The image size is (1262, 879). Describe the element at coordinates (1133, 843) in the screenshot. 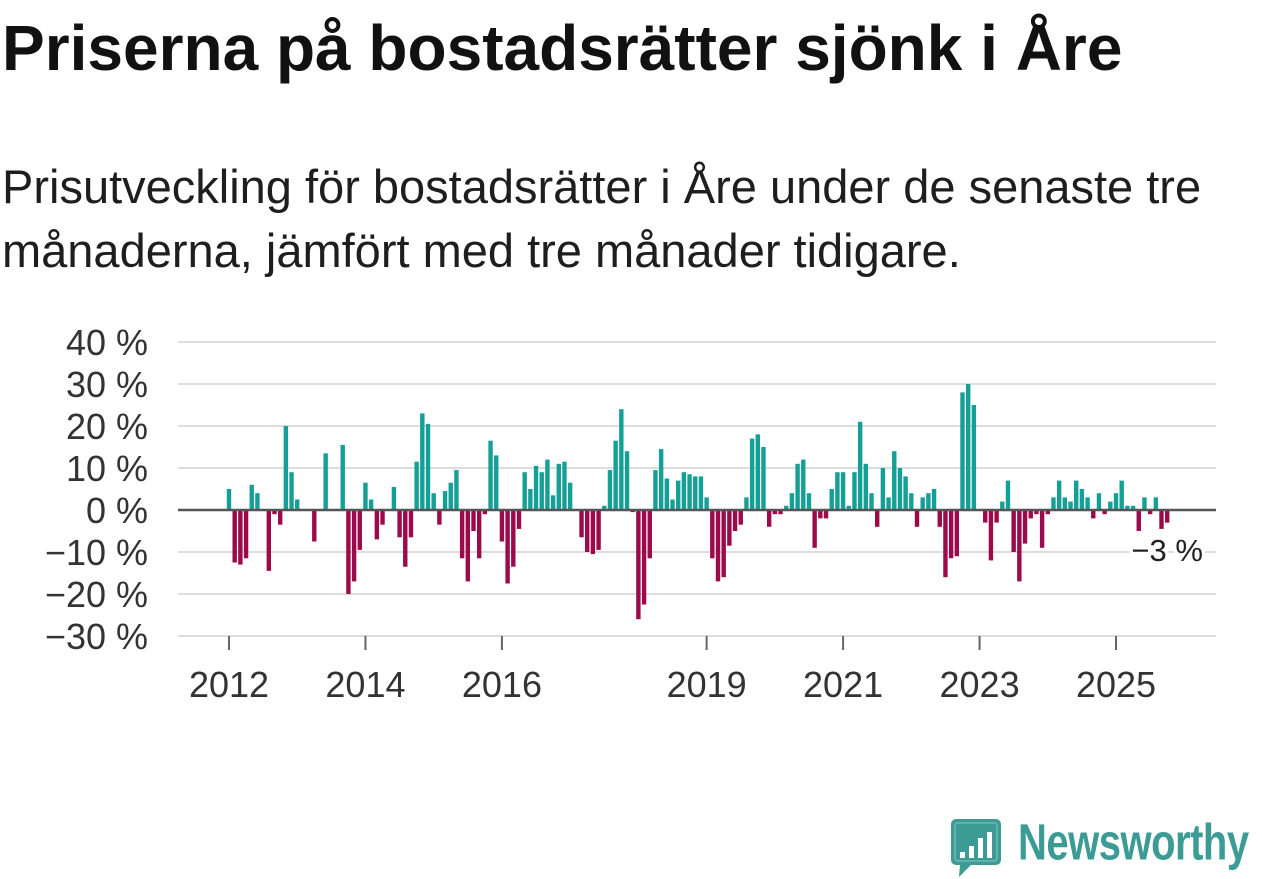

I see `newsworthy-logo-text: Newsworthy` at that location.